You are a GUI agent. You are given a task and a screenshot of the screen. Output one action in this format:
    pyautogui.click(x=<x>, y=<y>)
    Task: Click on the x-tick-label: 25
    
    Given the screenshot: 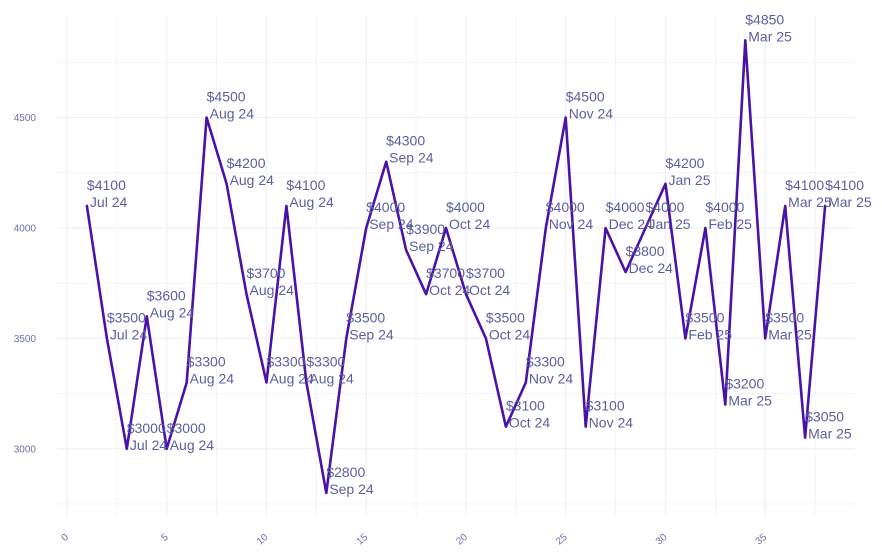 What is the action you would take?
    pyautogui.click(x=562, y=540)
    